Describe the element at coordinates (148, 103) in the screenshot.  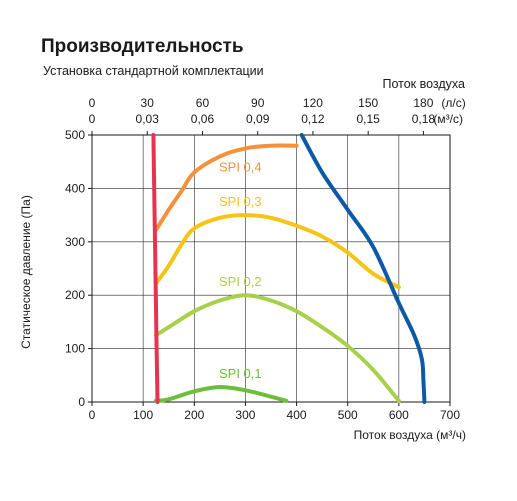
I see `top-tick-label-ls: 30` at that location.